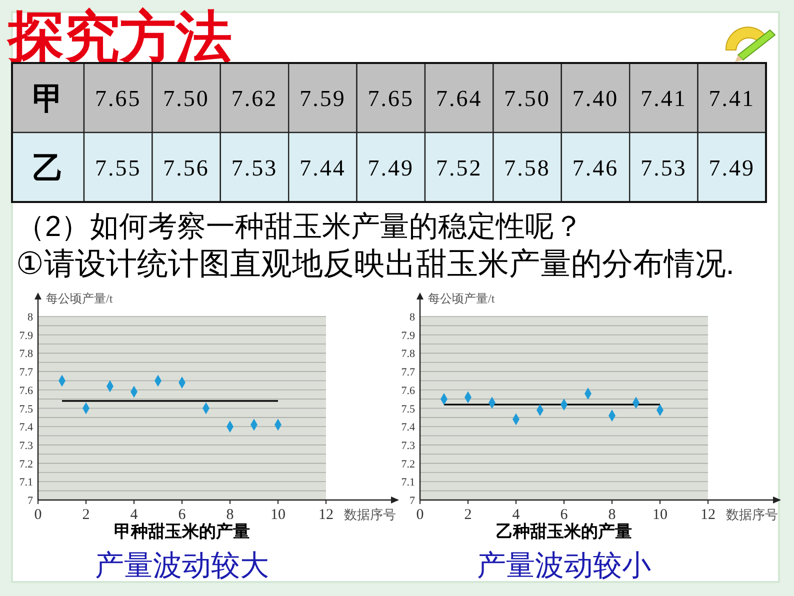  What do you see at coordinates (527, 167) in the screenshot?
I see `data-label: 7.58` at bounding box center [527, 167].